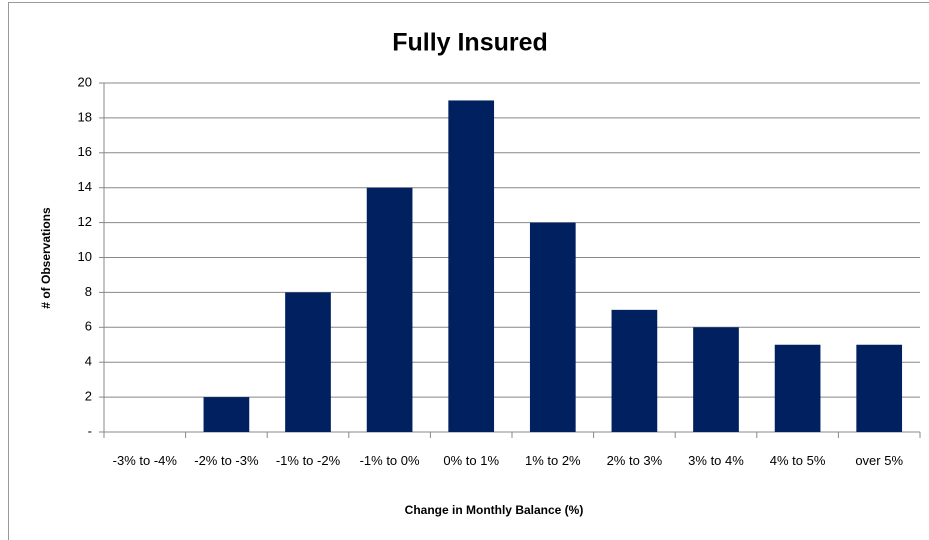  What do you see at coordinates (494, 510) in the screenshot?
I see `x-axis-label: Change in Monthly Balance (%)` at bounding box center [494, 510].